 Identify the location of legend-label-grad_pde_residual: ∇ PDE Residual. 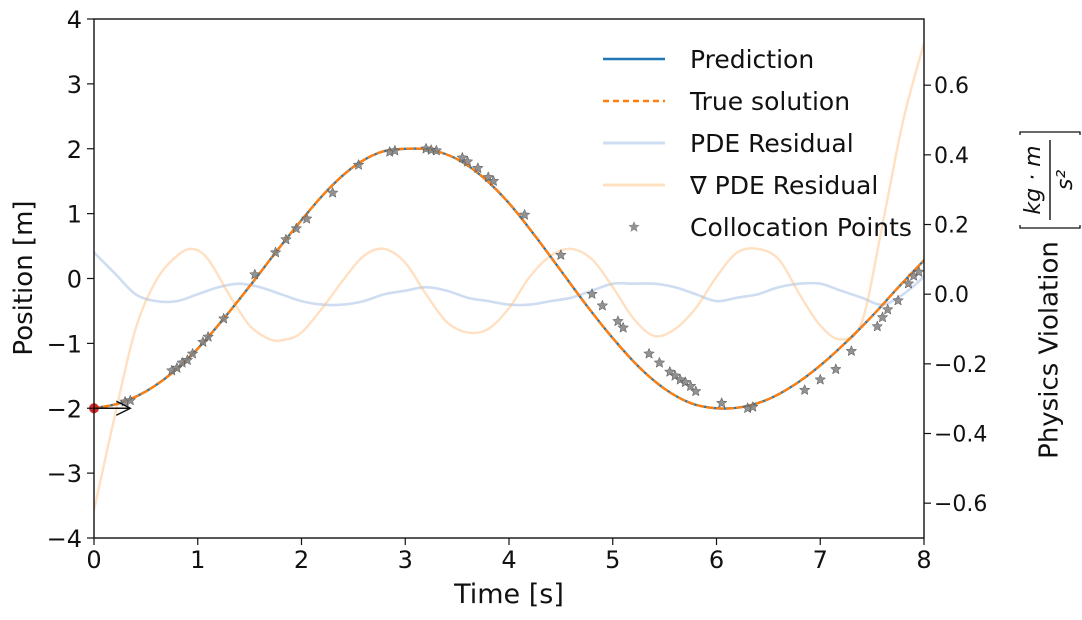
(783, 185).